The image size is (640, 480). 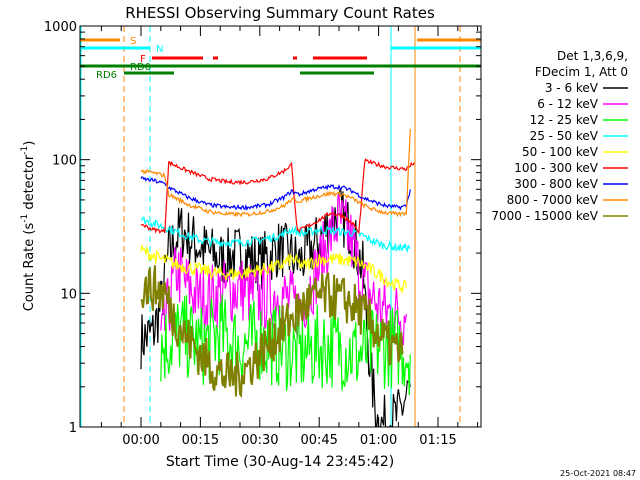 I want to click on legend-label-4: 25 - 50 keV, so click(x=564, y=136).